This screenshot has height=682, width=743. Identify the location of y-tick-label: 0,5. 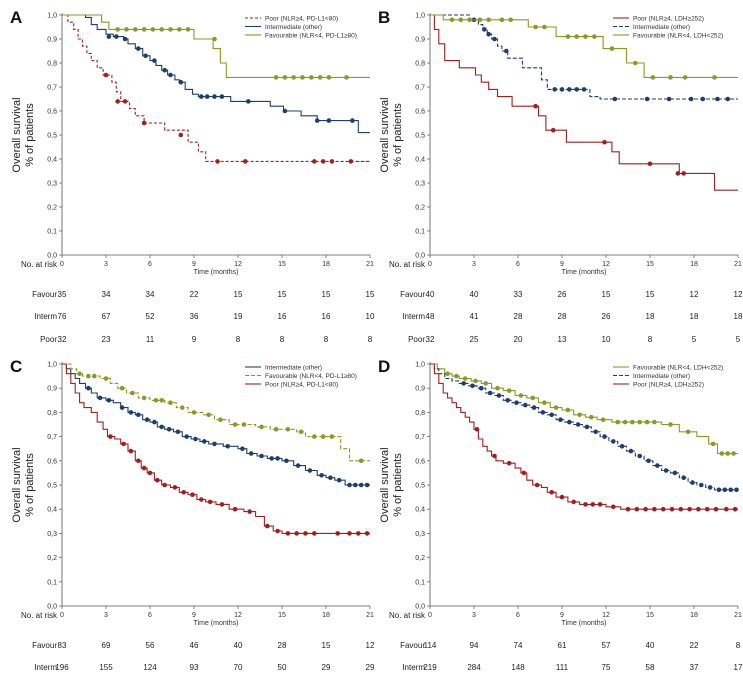
(52, 136).